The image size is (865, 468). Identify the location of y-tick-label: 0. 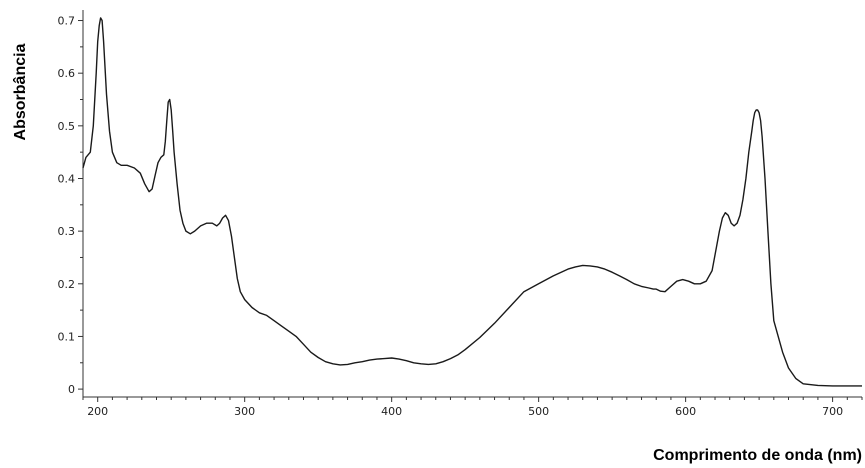
(71, 389).